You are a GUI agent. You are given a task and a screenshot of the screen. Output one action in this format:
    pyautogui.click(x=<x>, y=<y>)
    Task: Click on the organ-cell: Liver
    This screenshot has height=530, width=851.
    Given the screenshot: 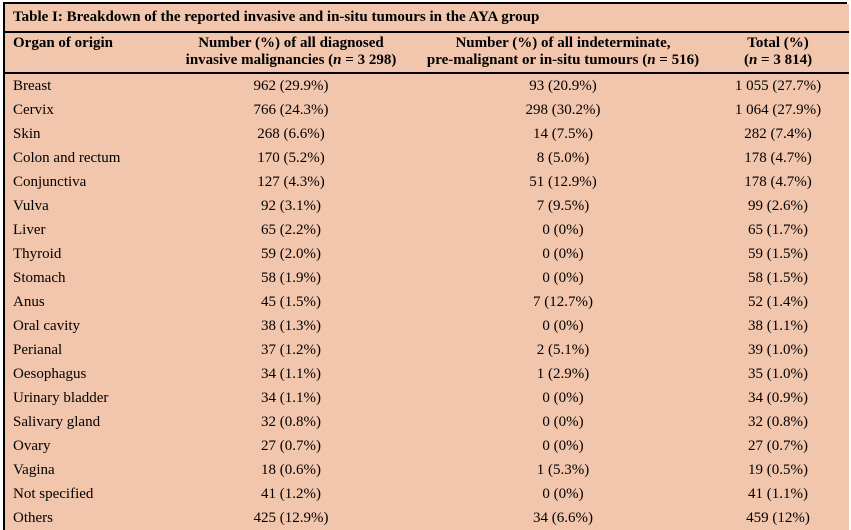 What is the action you would take?
    pyautogui.click(x=29, y=230)
    